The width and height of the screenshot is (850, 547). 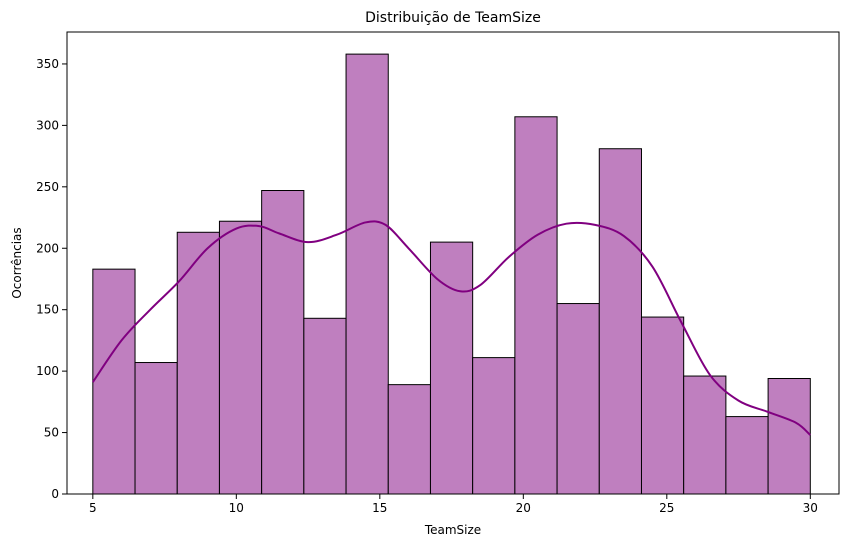 What do you see at coordinates (51, 279) in the screenshot?
I see `y-axis-ticks: 0 50 100 150 200 250 300 350` at bounding box center [51, 279].